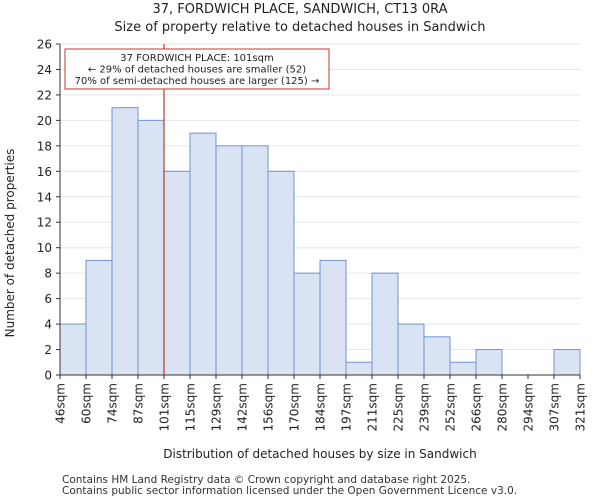  Describe the element at coordinates (295, 407) in the screenshot. I see `x-tick-label: 170sqm` at that location.